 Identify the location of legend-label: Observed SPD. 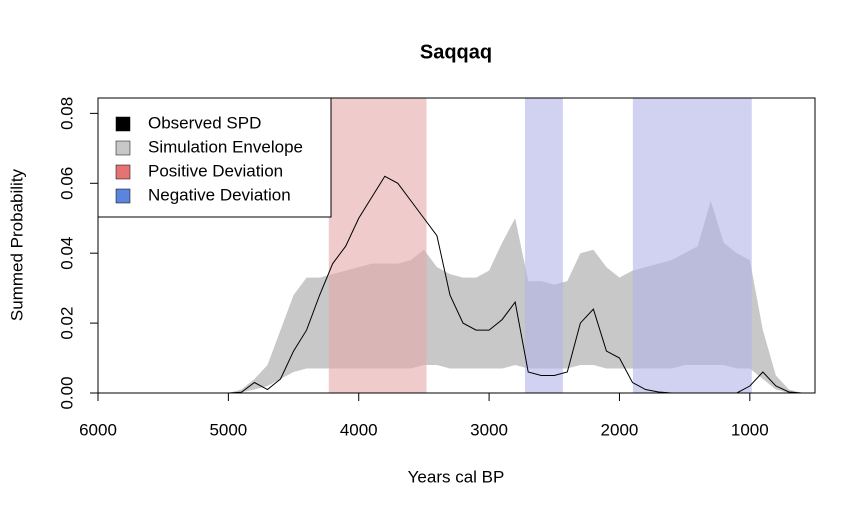
(204, 122).